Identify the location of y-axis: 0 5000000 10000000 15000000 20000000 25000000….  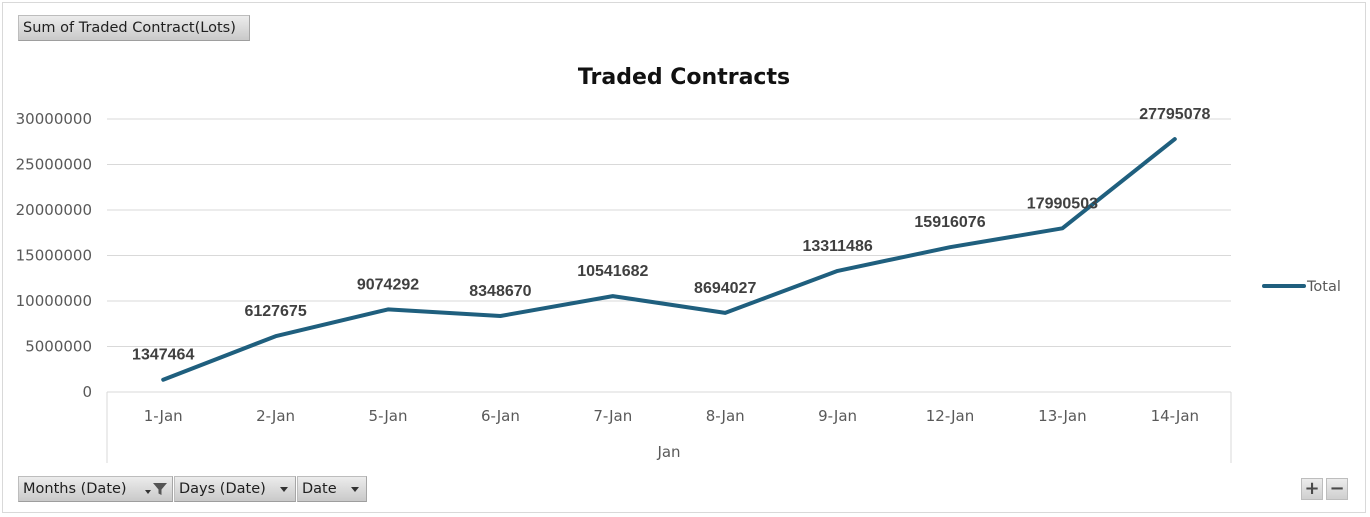
(54, 255).